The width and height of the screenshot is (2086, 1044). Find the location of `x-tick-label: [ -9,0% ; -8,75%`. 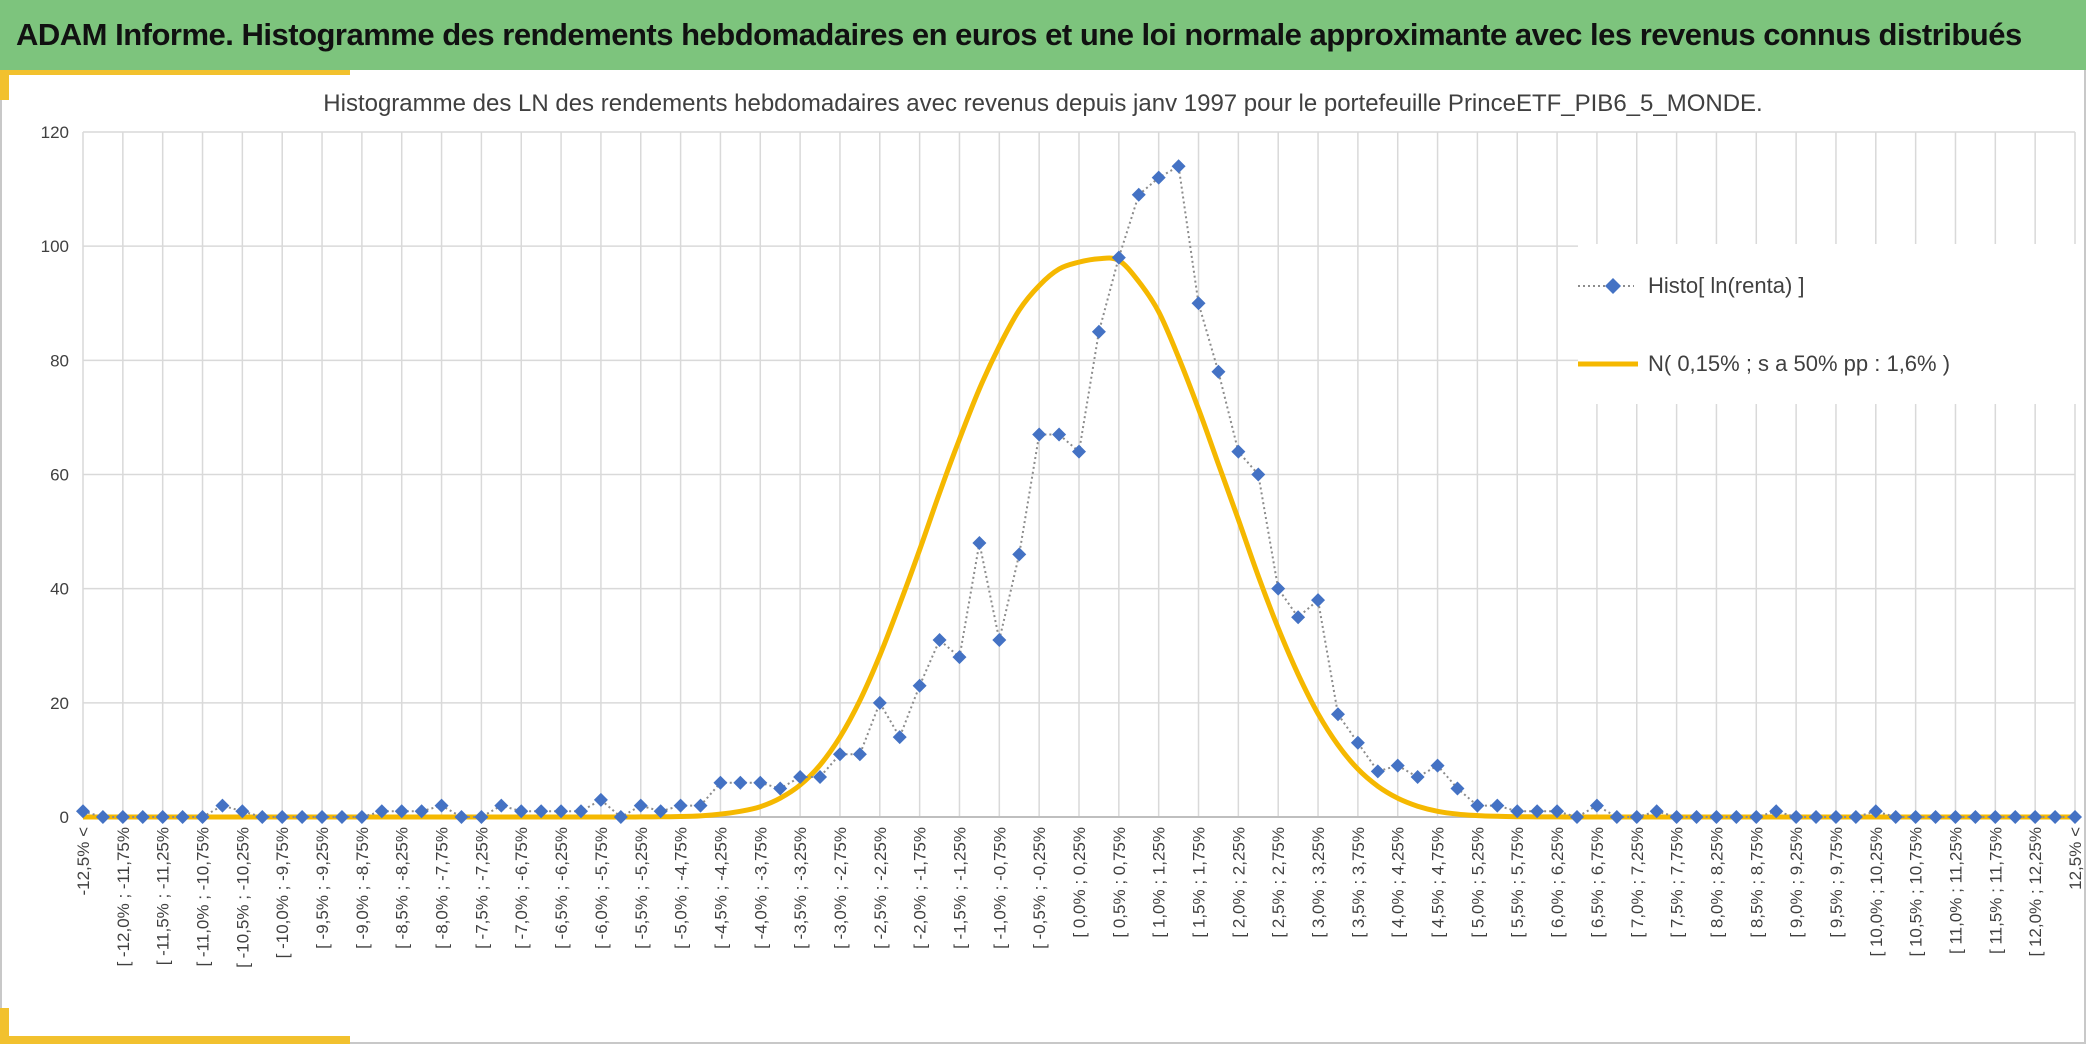

x-tick-label: [ -9,0% ; -8,75% is located at coordinates (362, 888).